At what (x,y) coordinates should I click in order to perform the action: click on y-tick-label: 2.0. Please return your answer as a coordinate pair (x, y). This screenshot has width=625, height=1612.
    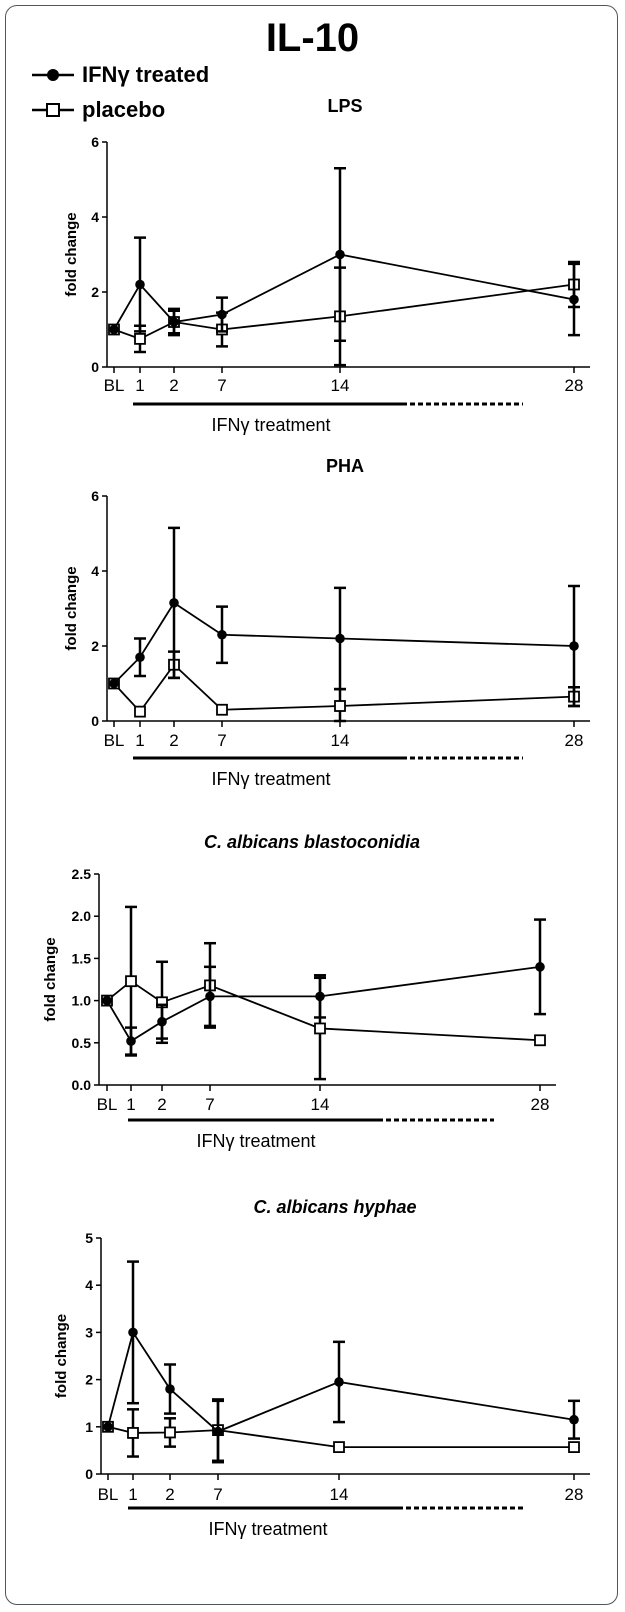
    Looking at the image, I should click on (82, 916).